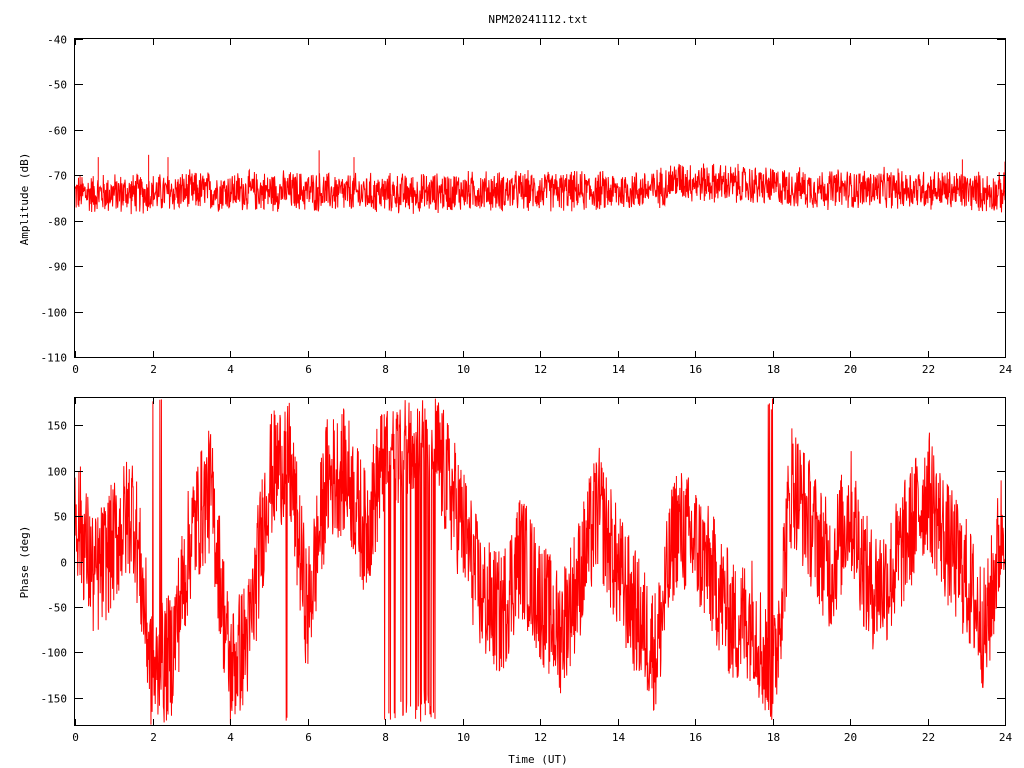  Describe the element at coordinates (540, 369) in the screenshot. I see `amp-x-tick-label: 12` at that location.